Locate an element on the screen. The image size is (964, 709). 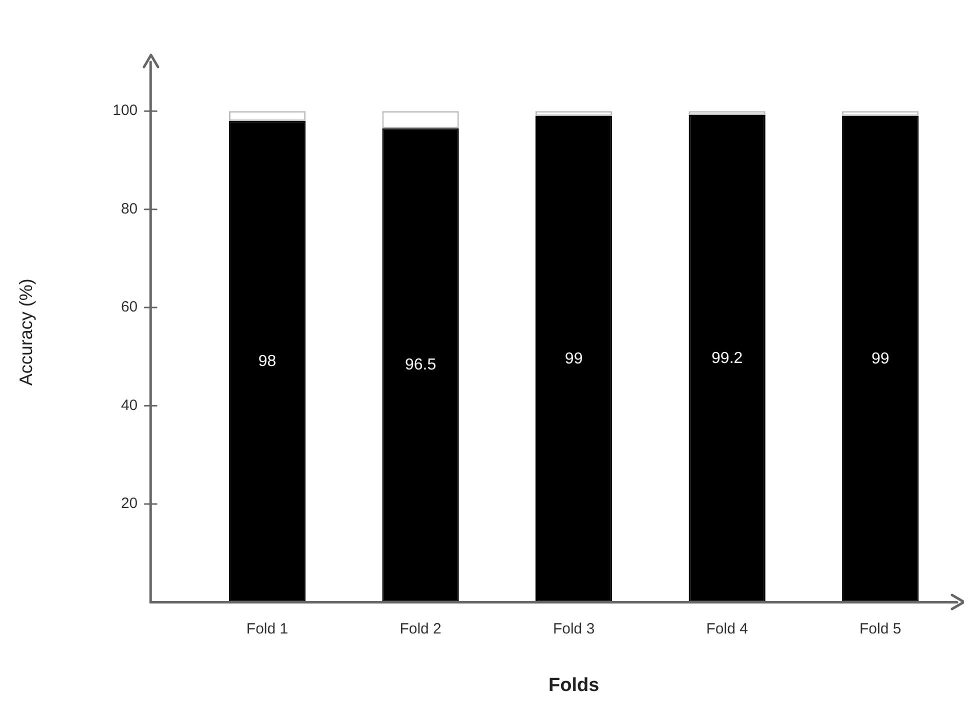
data-label: 96.5 is located at coordinates (420, 365).